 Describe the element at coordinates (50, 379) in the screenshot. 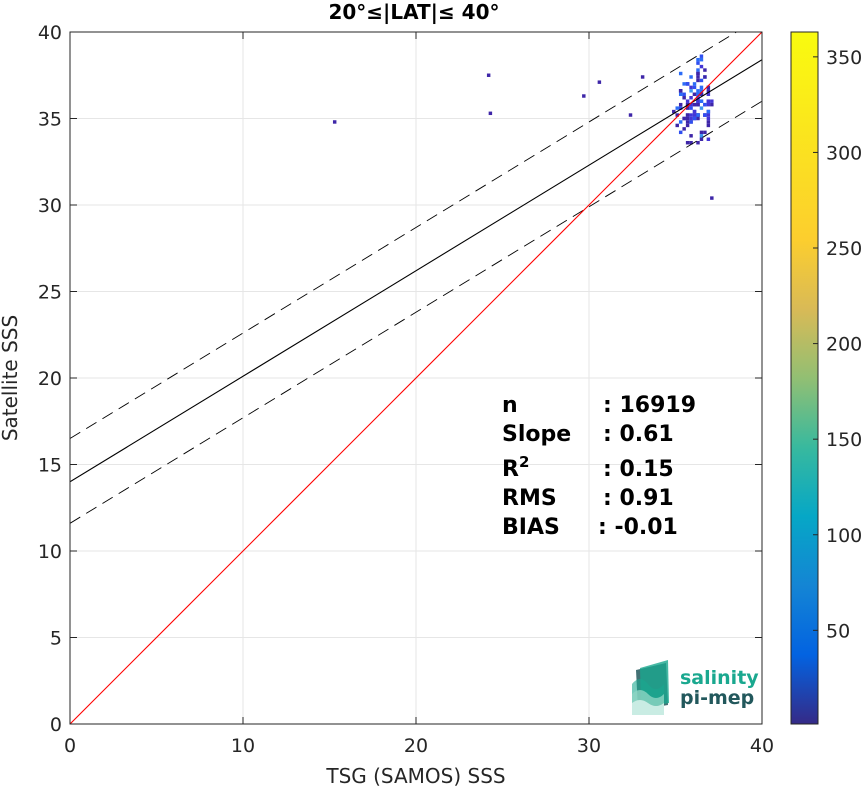

I see `y-tick-label: 20` at that location.